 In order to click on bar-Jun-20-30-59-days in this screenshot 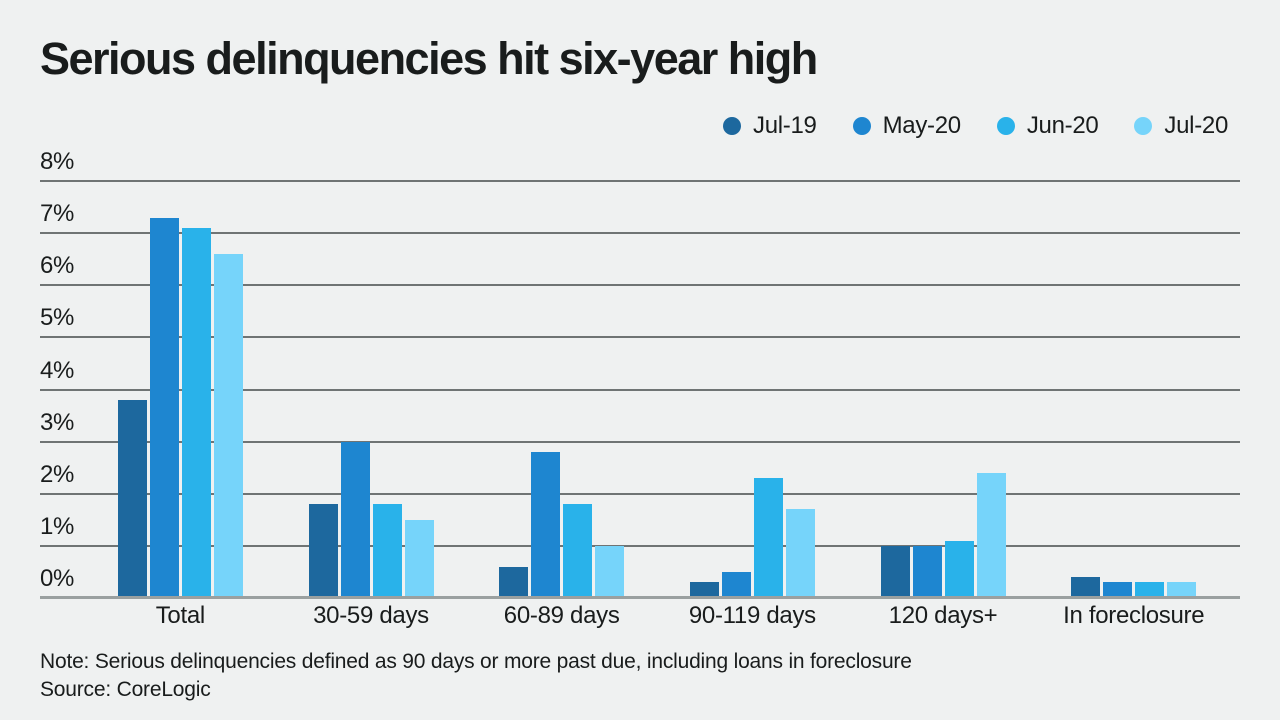, I will do `click(387, 551)`.